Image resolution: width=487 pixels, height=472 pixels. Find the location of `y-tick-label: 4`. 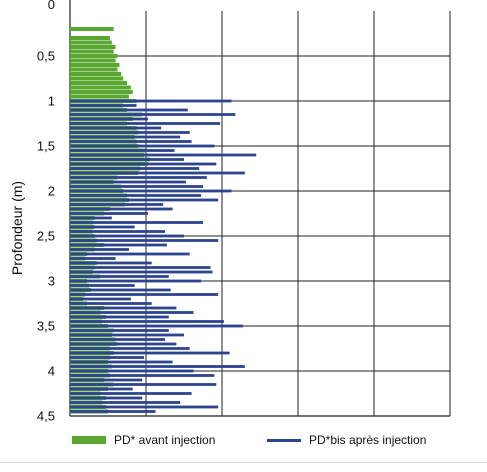

y-tick-label: 4 is located at coordinates (51, 371).